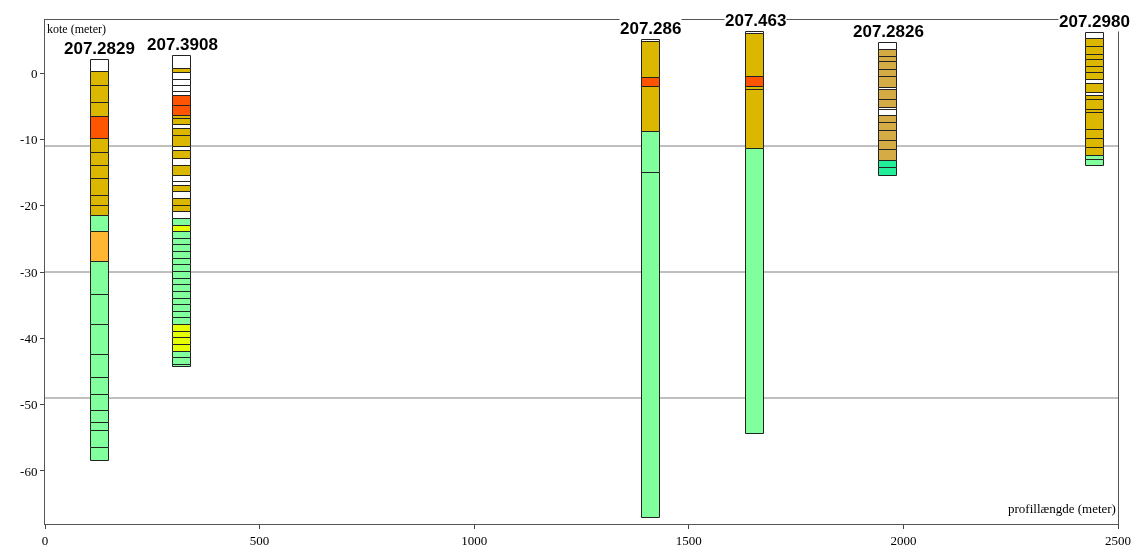 The width and height of the screenshot is (1143, 560). What do you see at coordinates (29, 405) in the screenshot?
I see `y-tick-label: -50` at bounding box center [29, 405].